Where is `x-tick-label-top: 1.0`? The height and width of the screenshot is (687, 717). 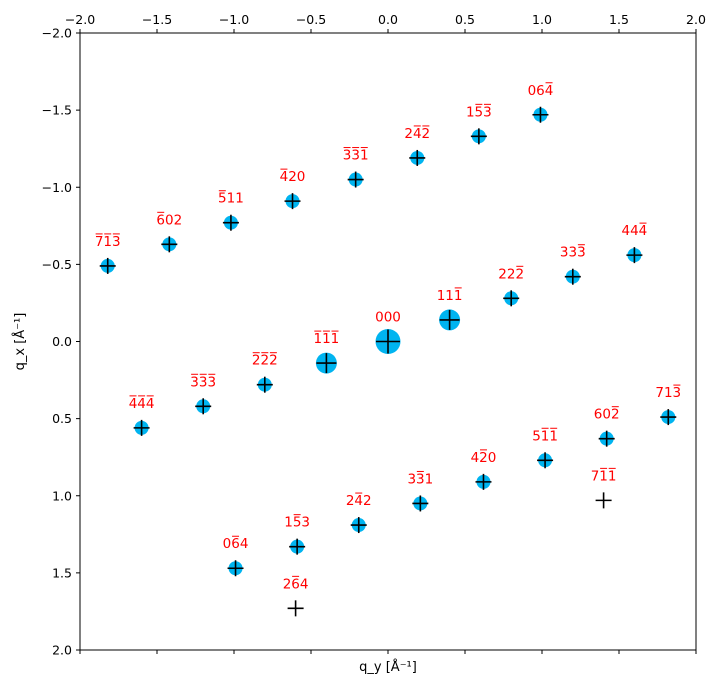 x-tick-label-top: 1.0 is located at coordinates (542, 19).